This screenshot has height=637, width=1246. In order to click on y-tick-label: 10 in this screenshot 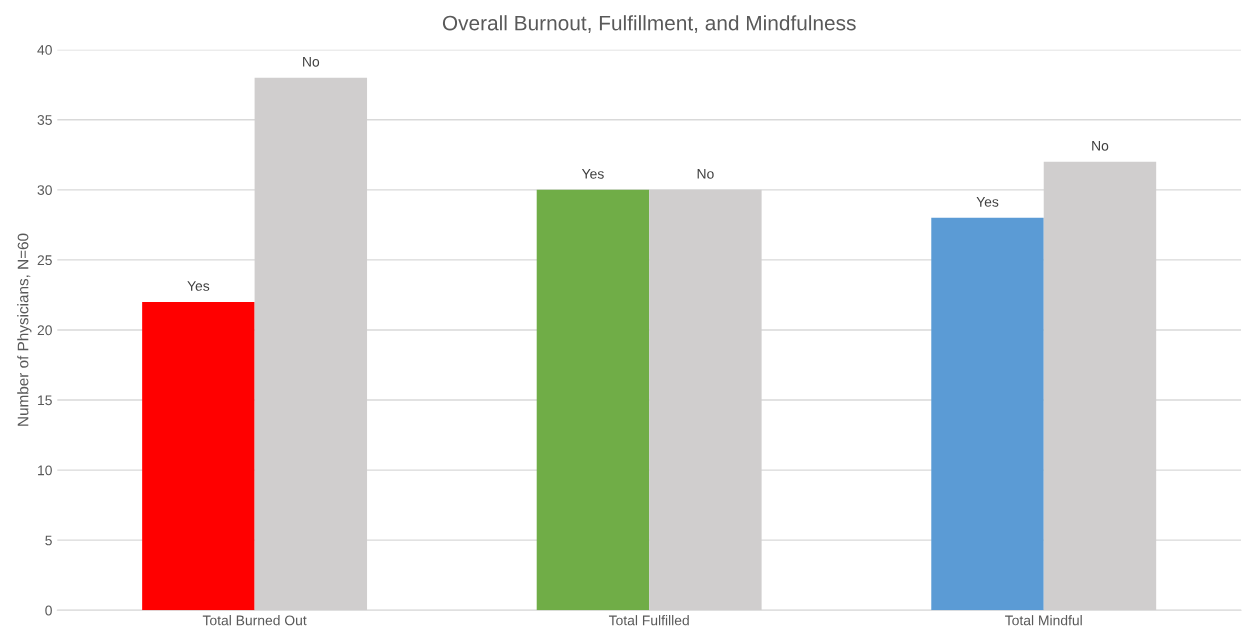, I will do `click(45, 470)`.